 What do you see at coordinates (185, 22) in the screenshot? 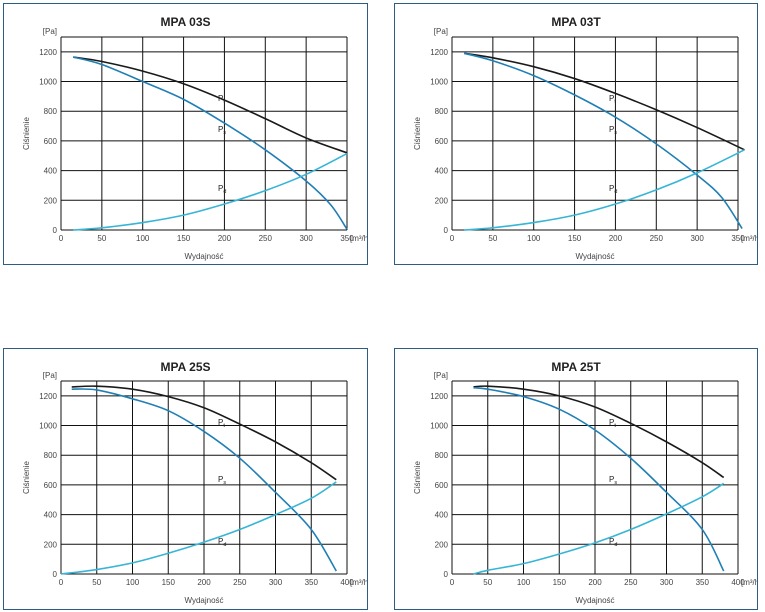
I see `chart-title: MPA 03S` at bounding box center [185, 22].